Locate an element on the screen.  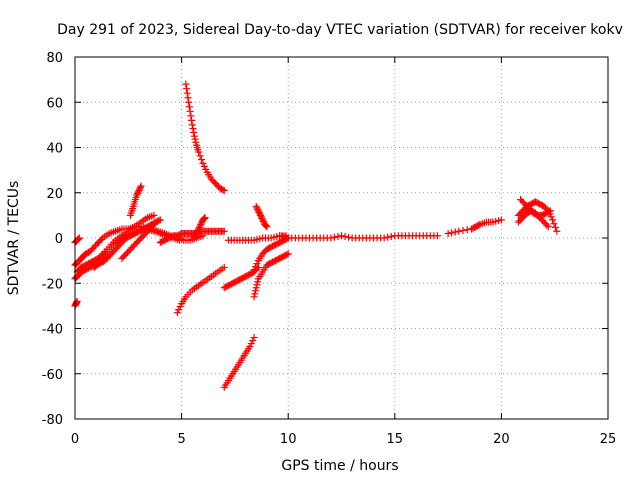
y-tick-label: -40 is located at coordinates (52, 330).